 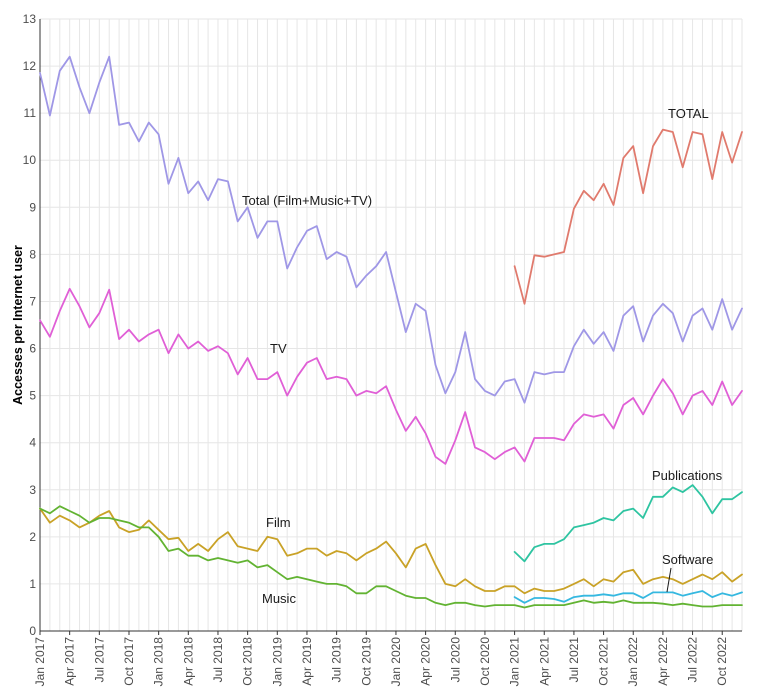 What do you see at coordinates (687, 559) in the screenshot?
I see `annotation-label: Software` at bounding box center [687, 559].